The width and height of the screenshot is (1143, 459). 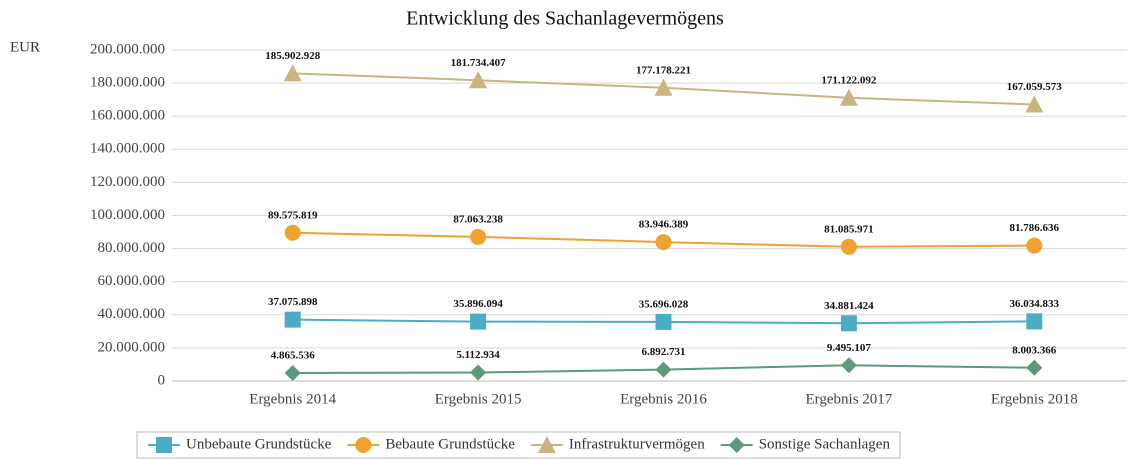 I want to click on y-tick-label: 60.000.000, so click(x=132, y=281).